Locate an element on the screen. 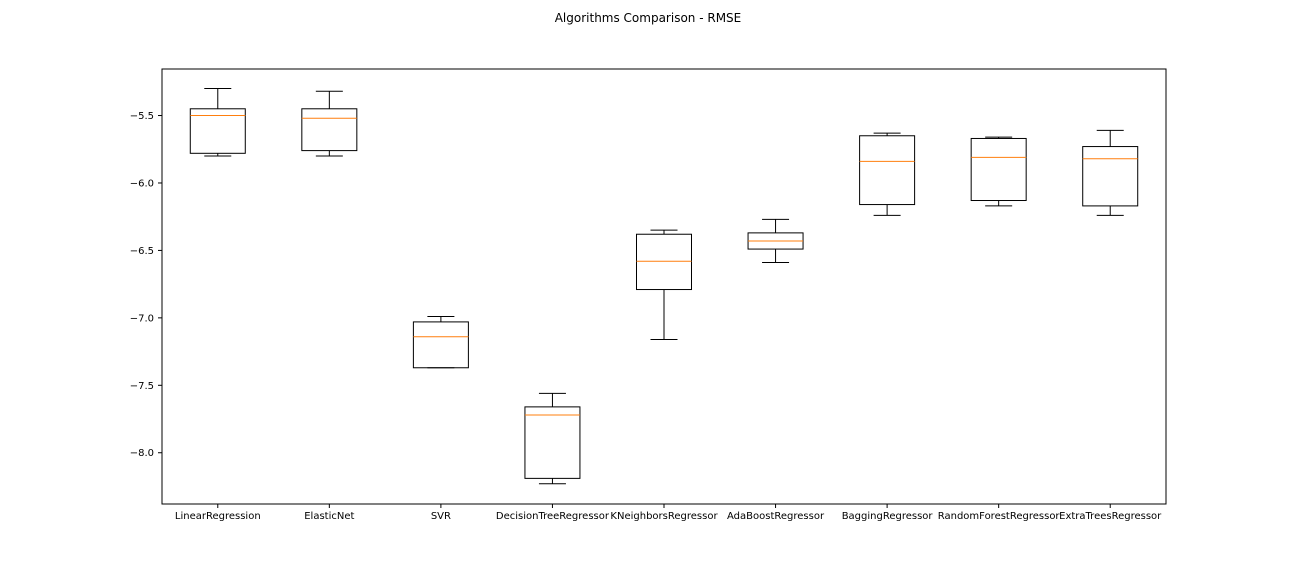 Image resolution: width=1296 pixels, height=576 pixels. y-tick-label: −6.5 is located at coordinates (142, 251).